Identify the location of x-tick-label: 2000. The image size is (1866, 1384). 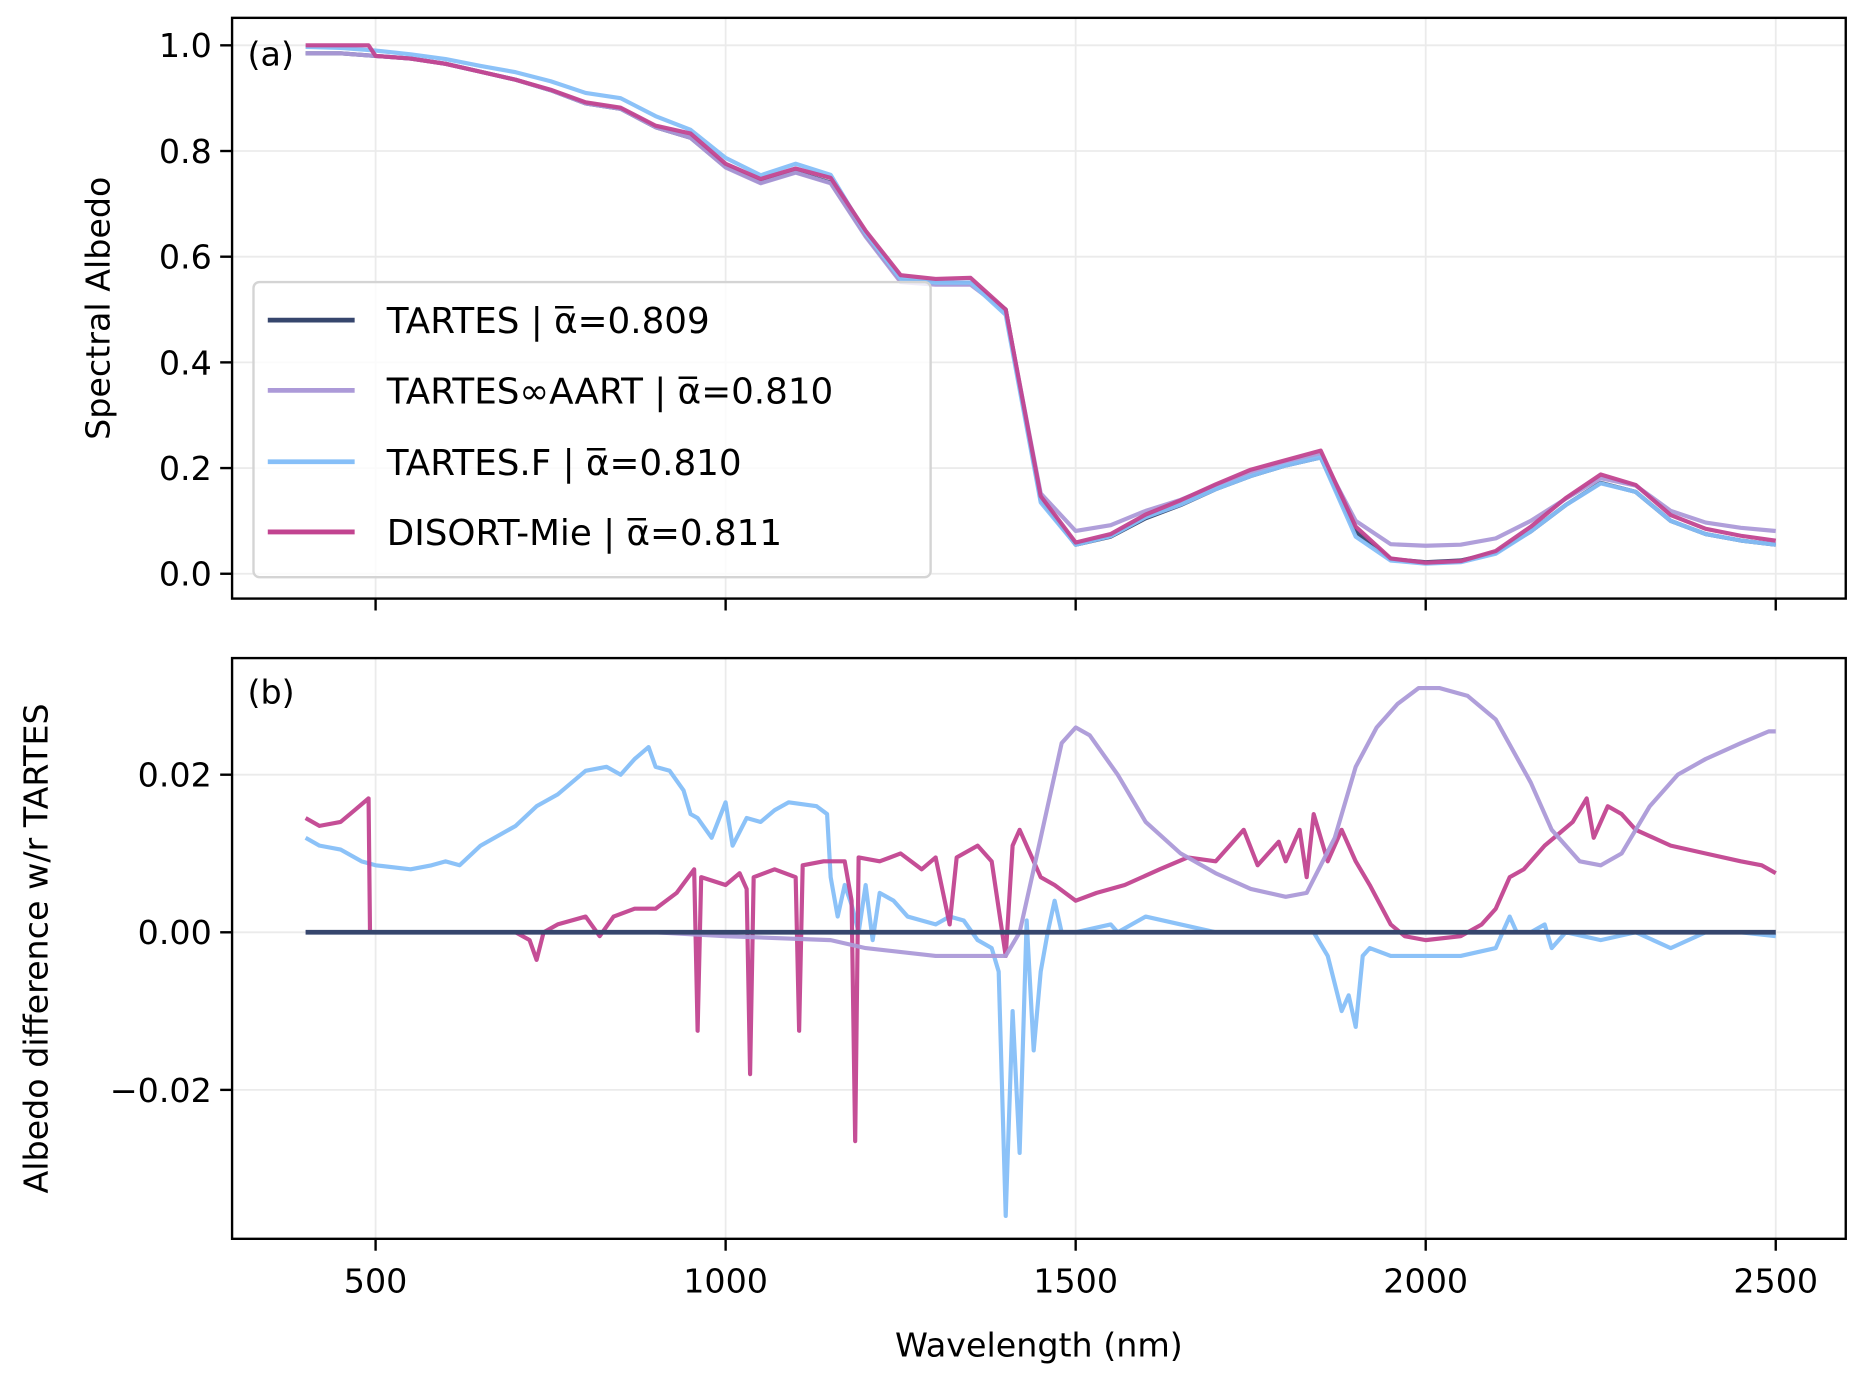
(1425, 1280).